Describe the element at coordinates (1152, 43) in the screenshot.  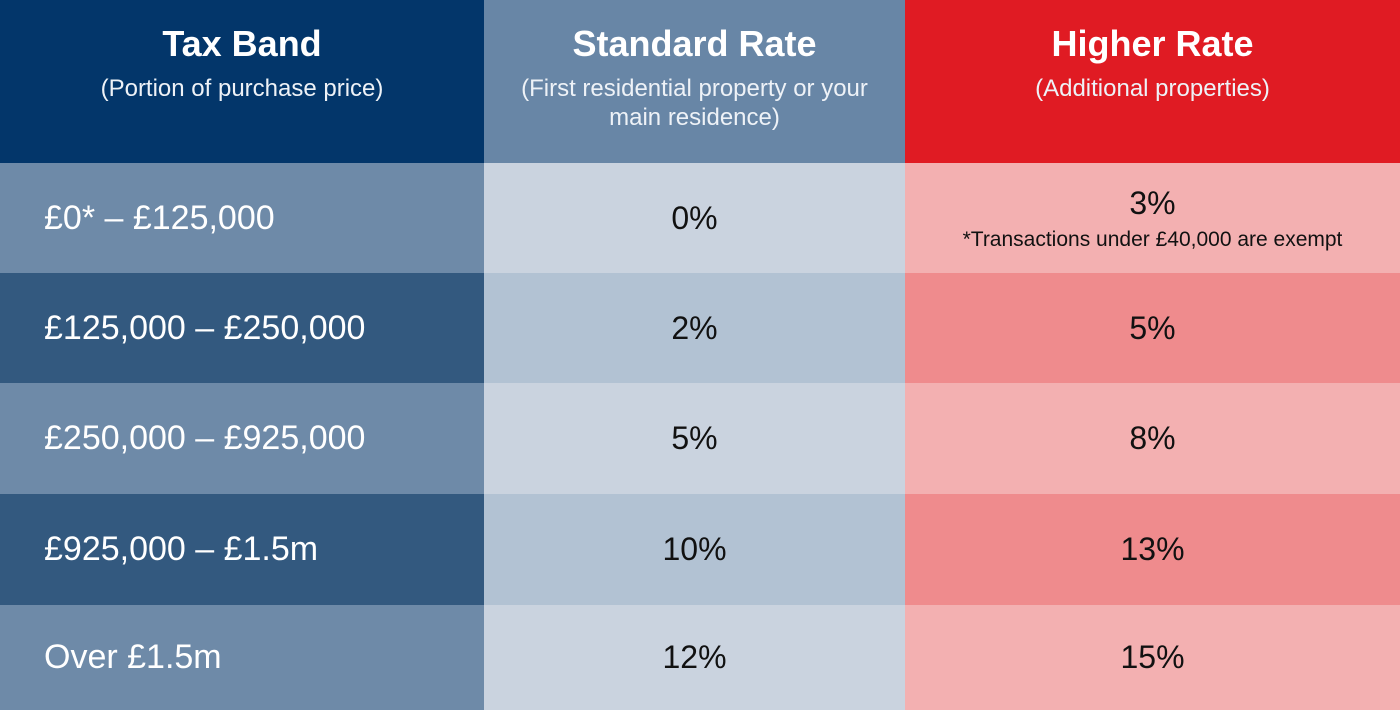
I see `header-title: Higher Rate` at that location.